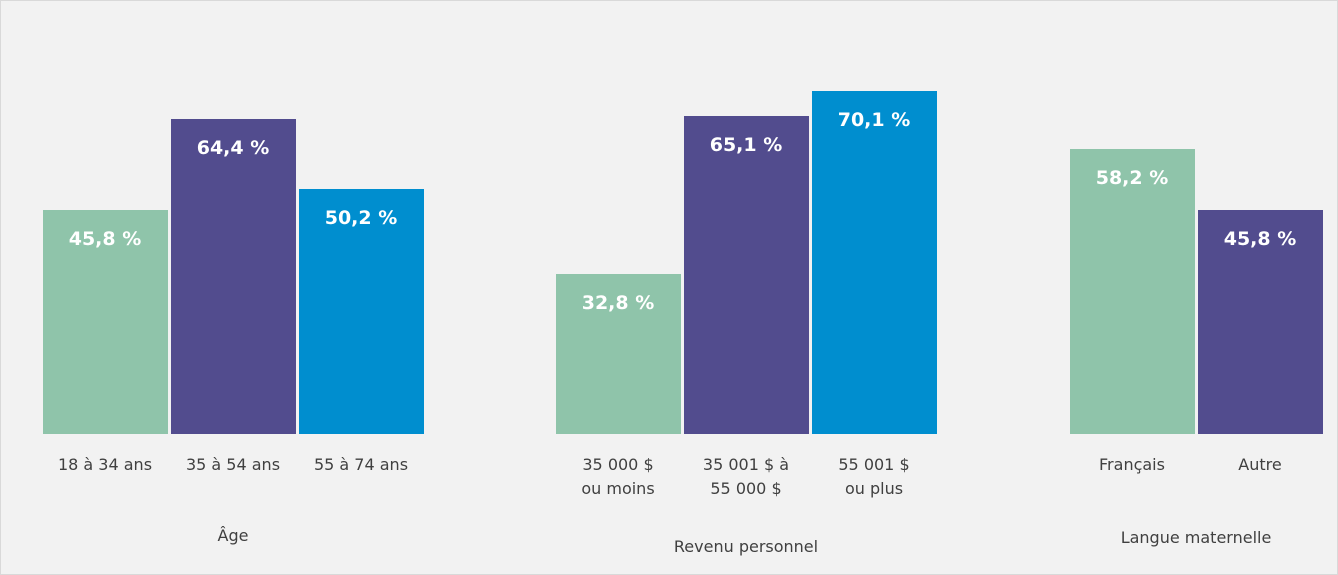 The image size is (1338, 575). Describe the element at coordinates (746, 476) in the screenshot. I see `category-label: 35 001 $ à 55 000 $` at that location.